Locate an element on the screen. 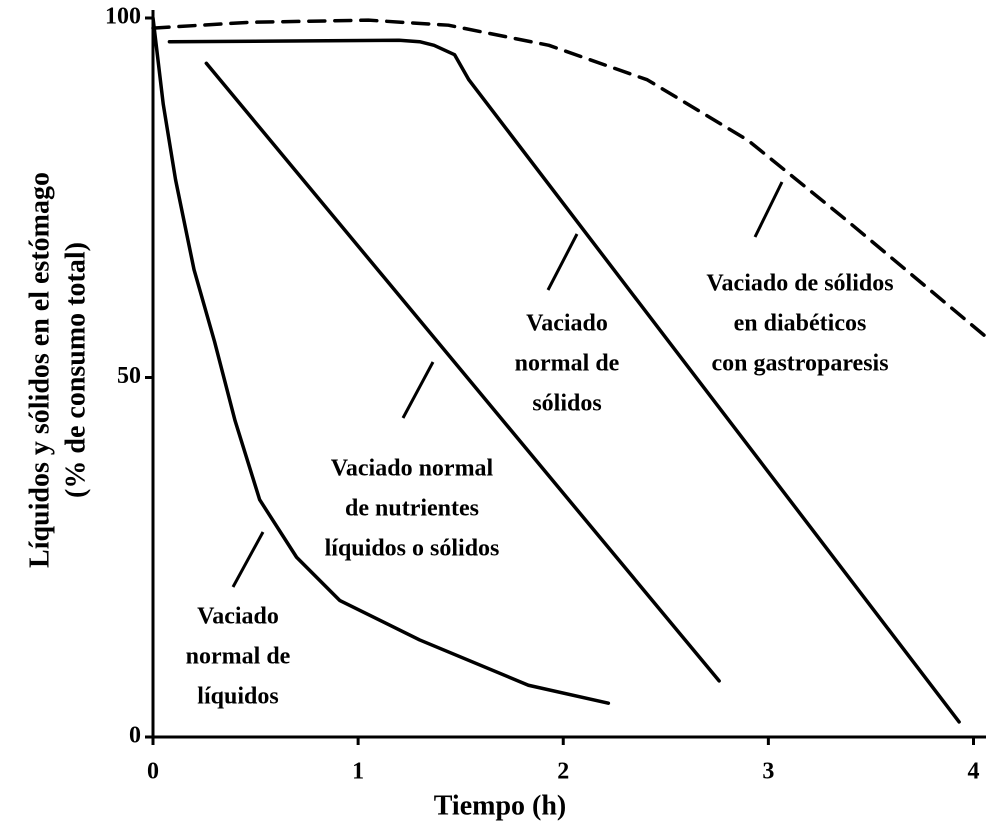  annotation: en diabéticos is located at coordinates (800, 324).